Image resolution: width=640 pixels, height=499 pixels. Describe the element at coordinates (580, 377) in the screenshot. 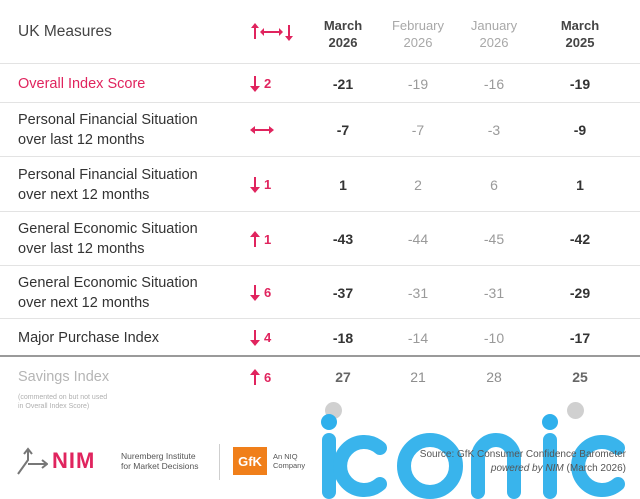

I see `value-march-2025: 25` at that location.